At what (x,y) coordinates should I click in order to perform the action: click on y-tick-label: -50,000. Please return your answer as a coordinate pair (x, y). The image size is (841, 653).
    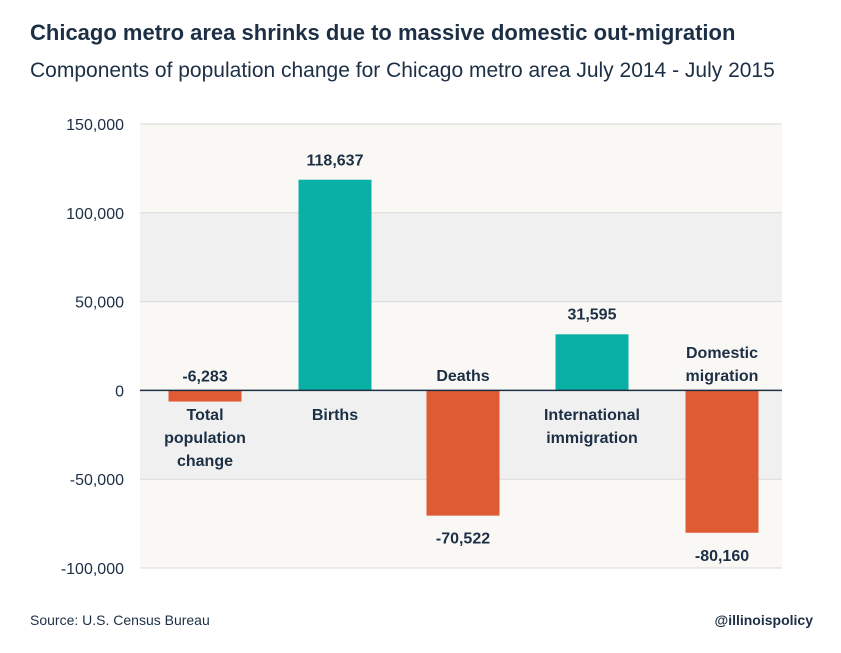
    Looking at the image, I should click on (97, 480).